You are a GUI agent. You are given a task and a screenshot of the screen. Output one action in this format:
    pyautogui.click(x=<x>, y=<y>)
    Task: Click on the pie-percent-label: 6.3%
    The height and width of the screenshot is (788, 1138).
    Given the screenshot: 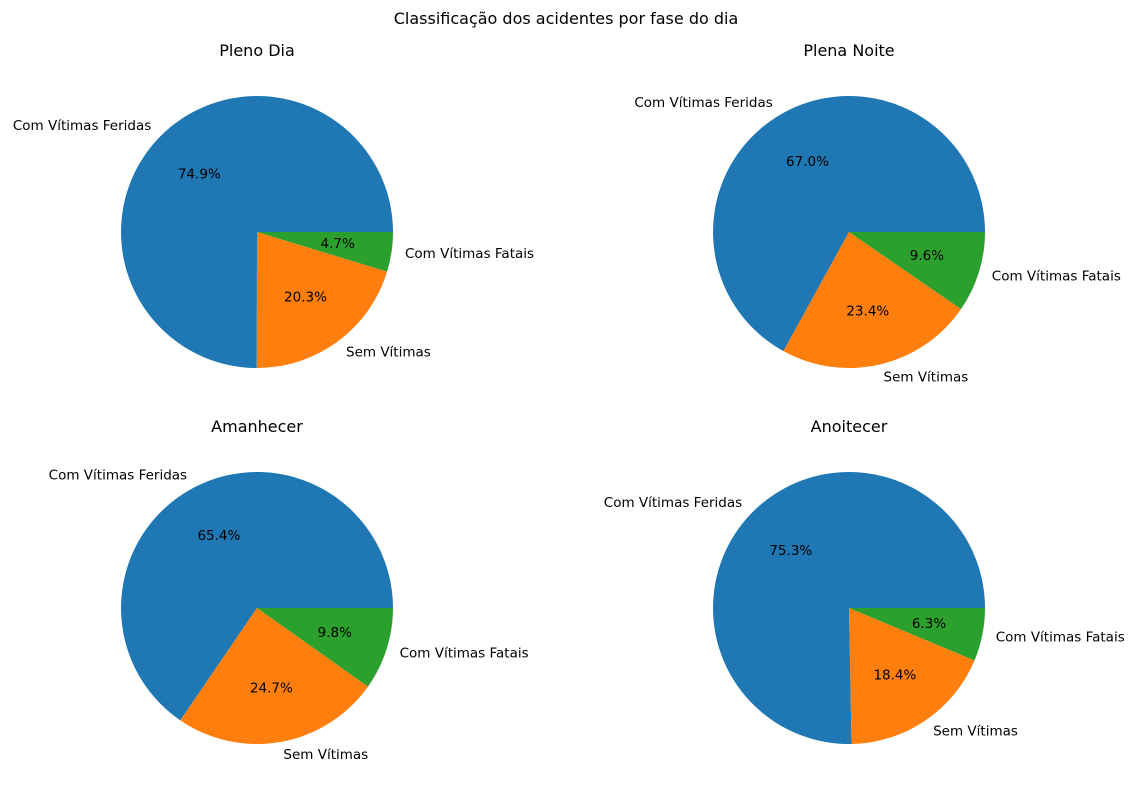 What is the action you would take?
    pyautogui.click(x=929, y=624)
    